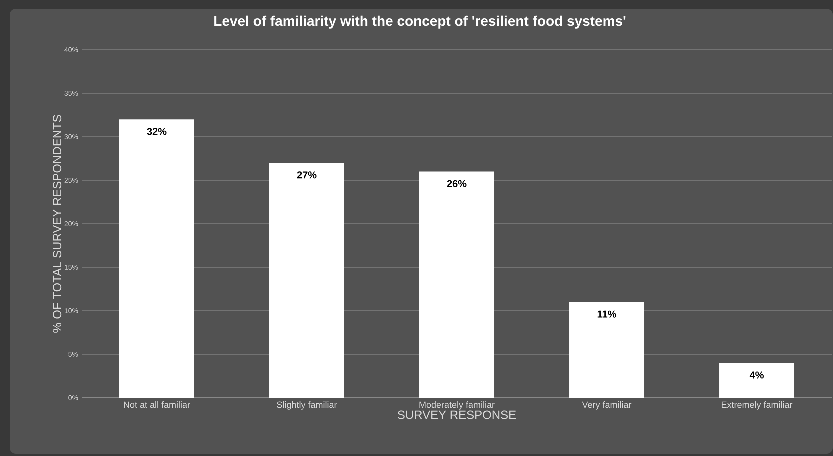 This screenshot has width=833, height=456. What do you see at coordinates (157, 132) in the screenshot?
I see `data-label: 32%` at bounding box center [157, 132].